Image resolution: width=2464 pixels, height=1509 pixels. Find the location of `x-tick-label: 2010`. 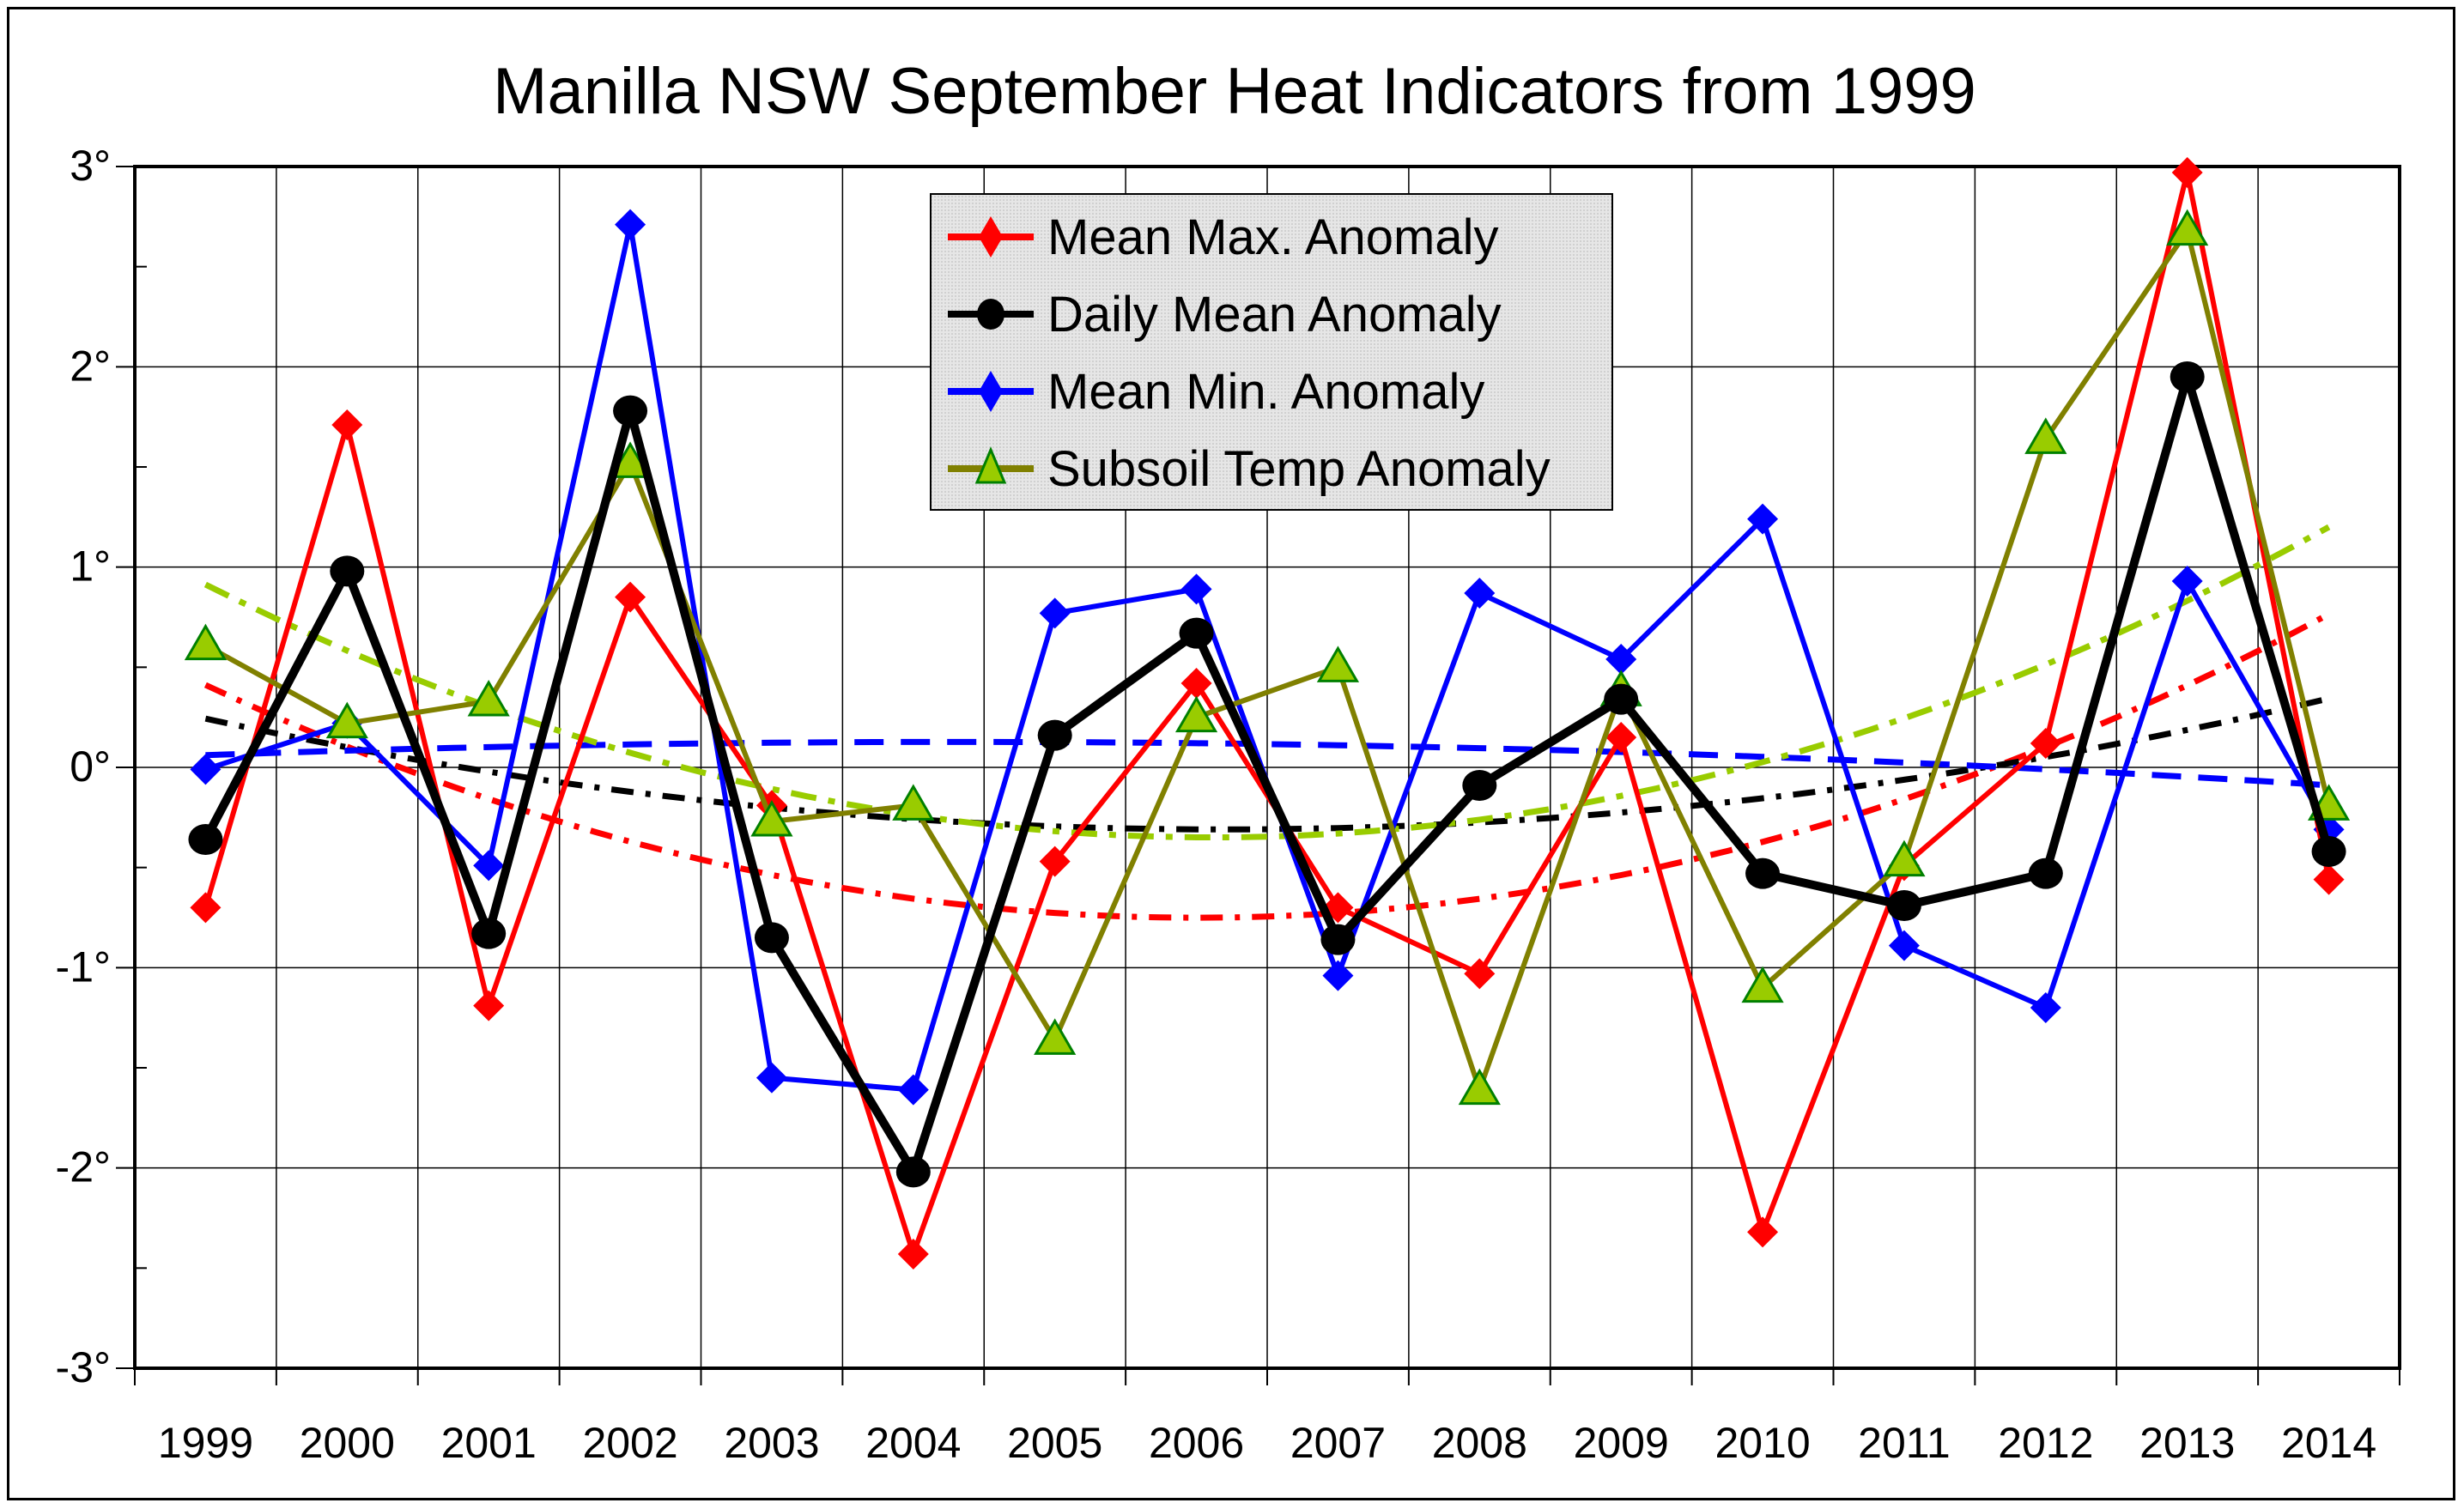

x-tick-label: 2010 is located at coordinates (1762, 1443).